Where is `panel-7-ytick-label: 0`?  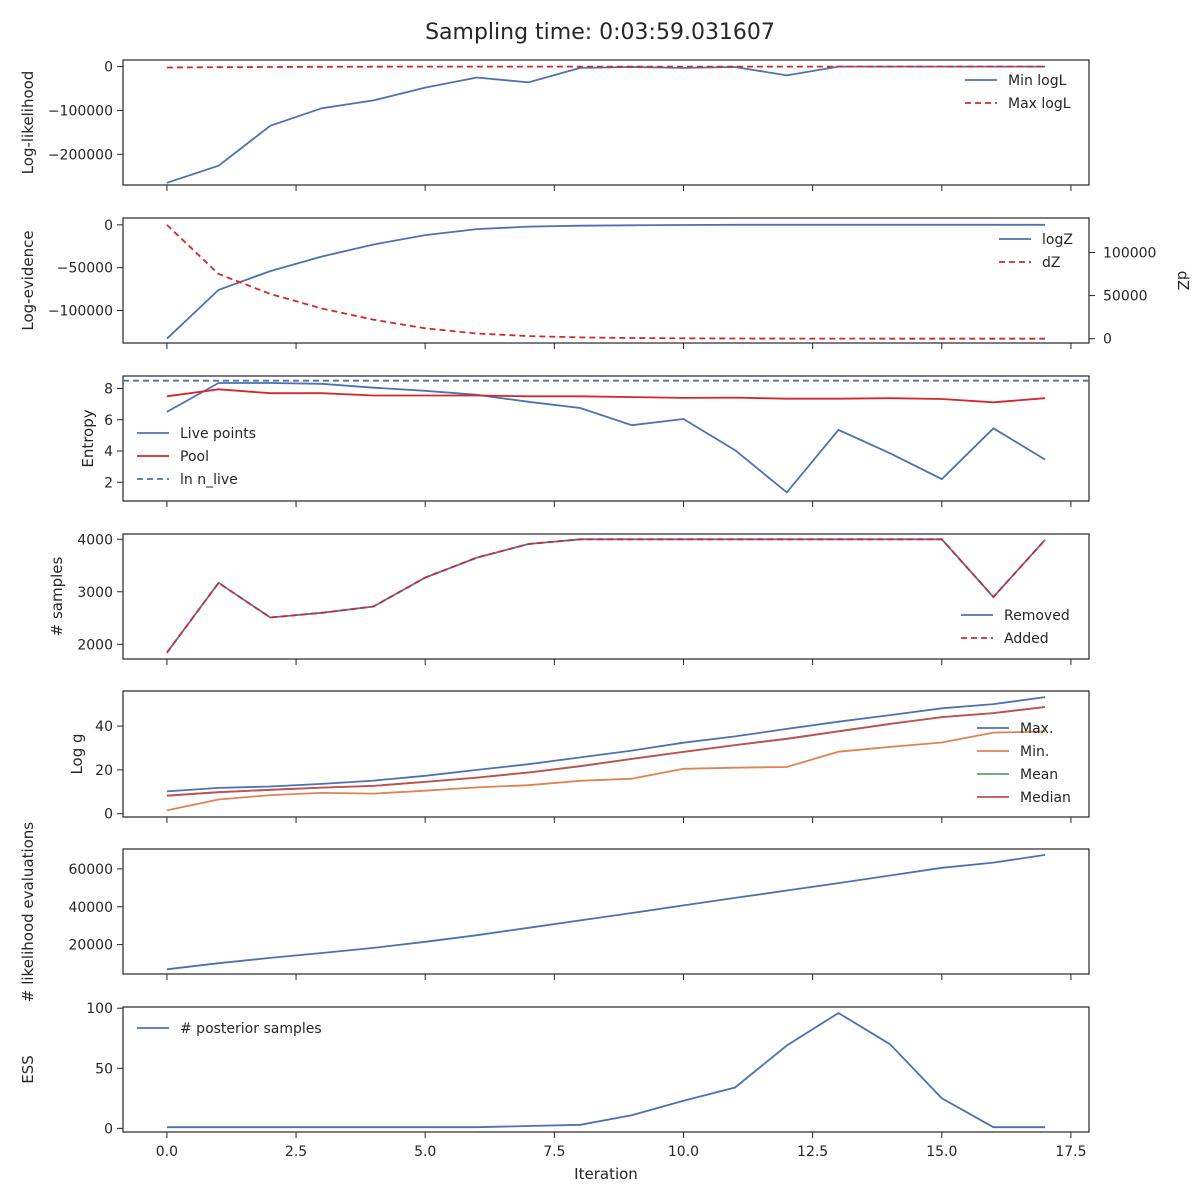
panel-7-ytick-label: 0 is located at coordinates (108, 1129).